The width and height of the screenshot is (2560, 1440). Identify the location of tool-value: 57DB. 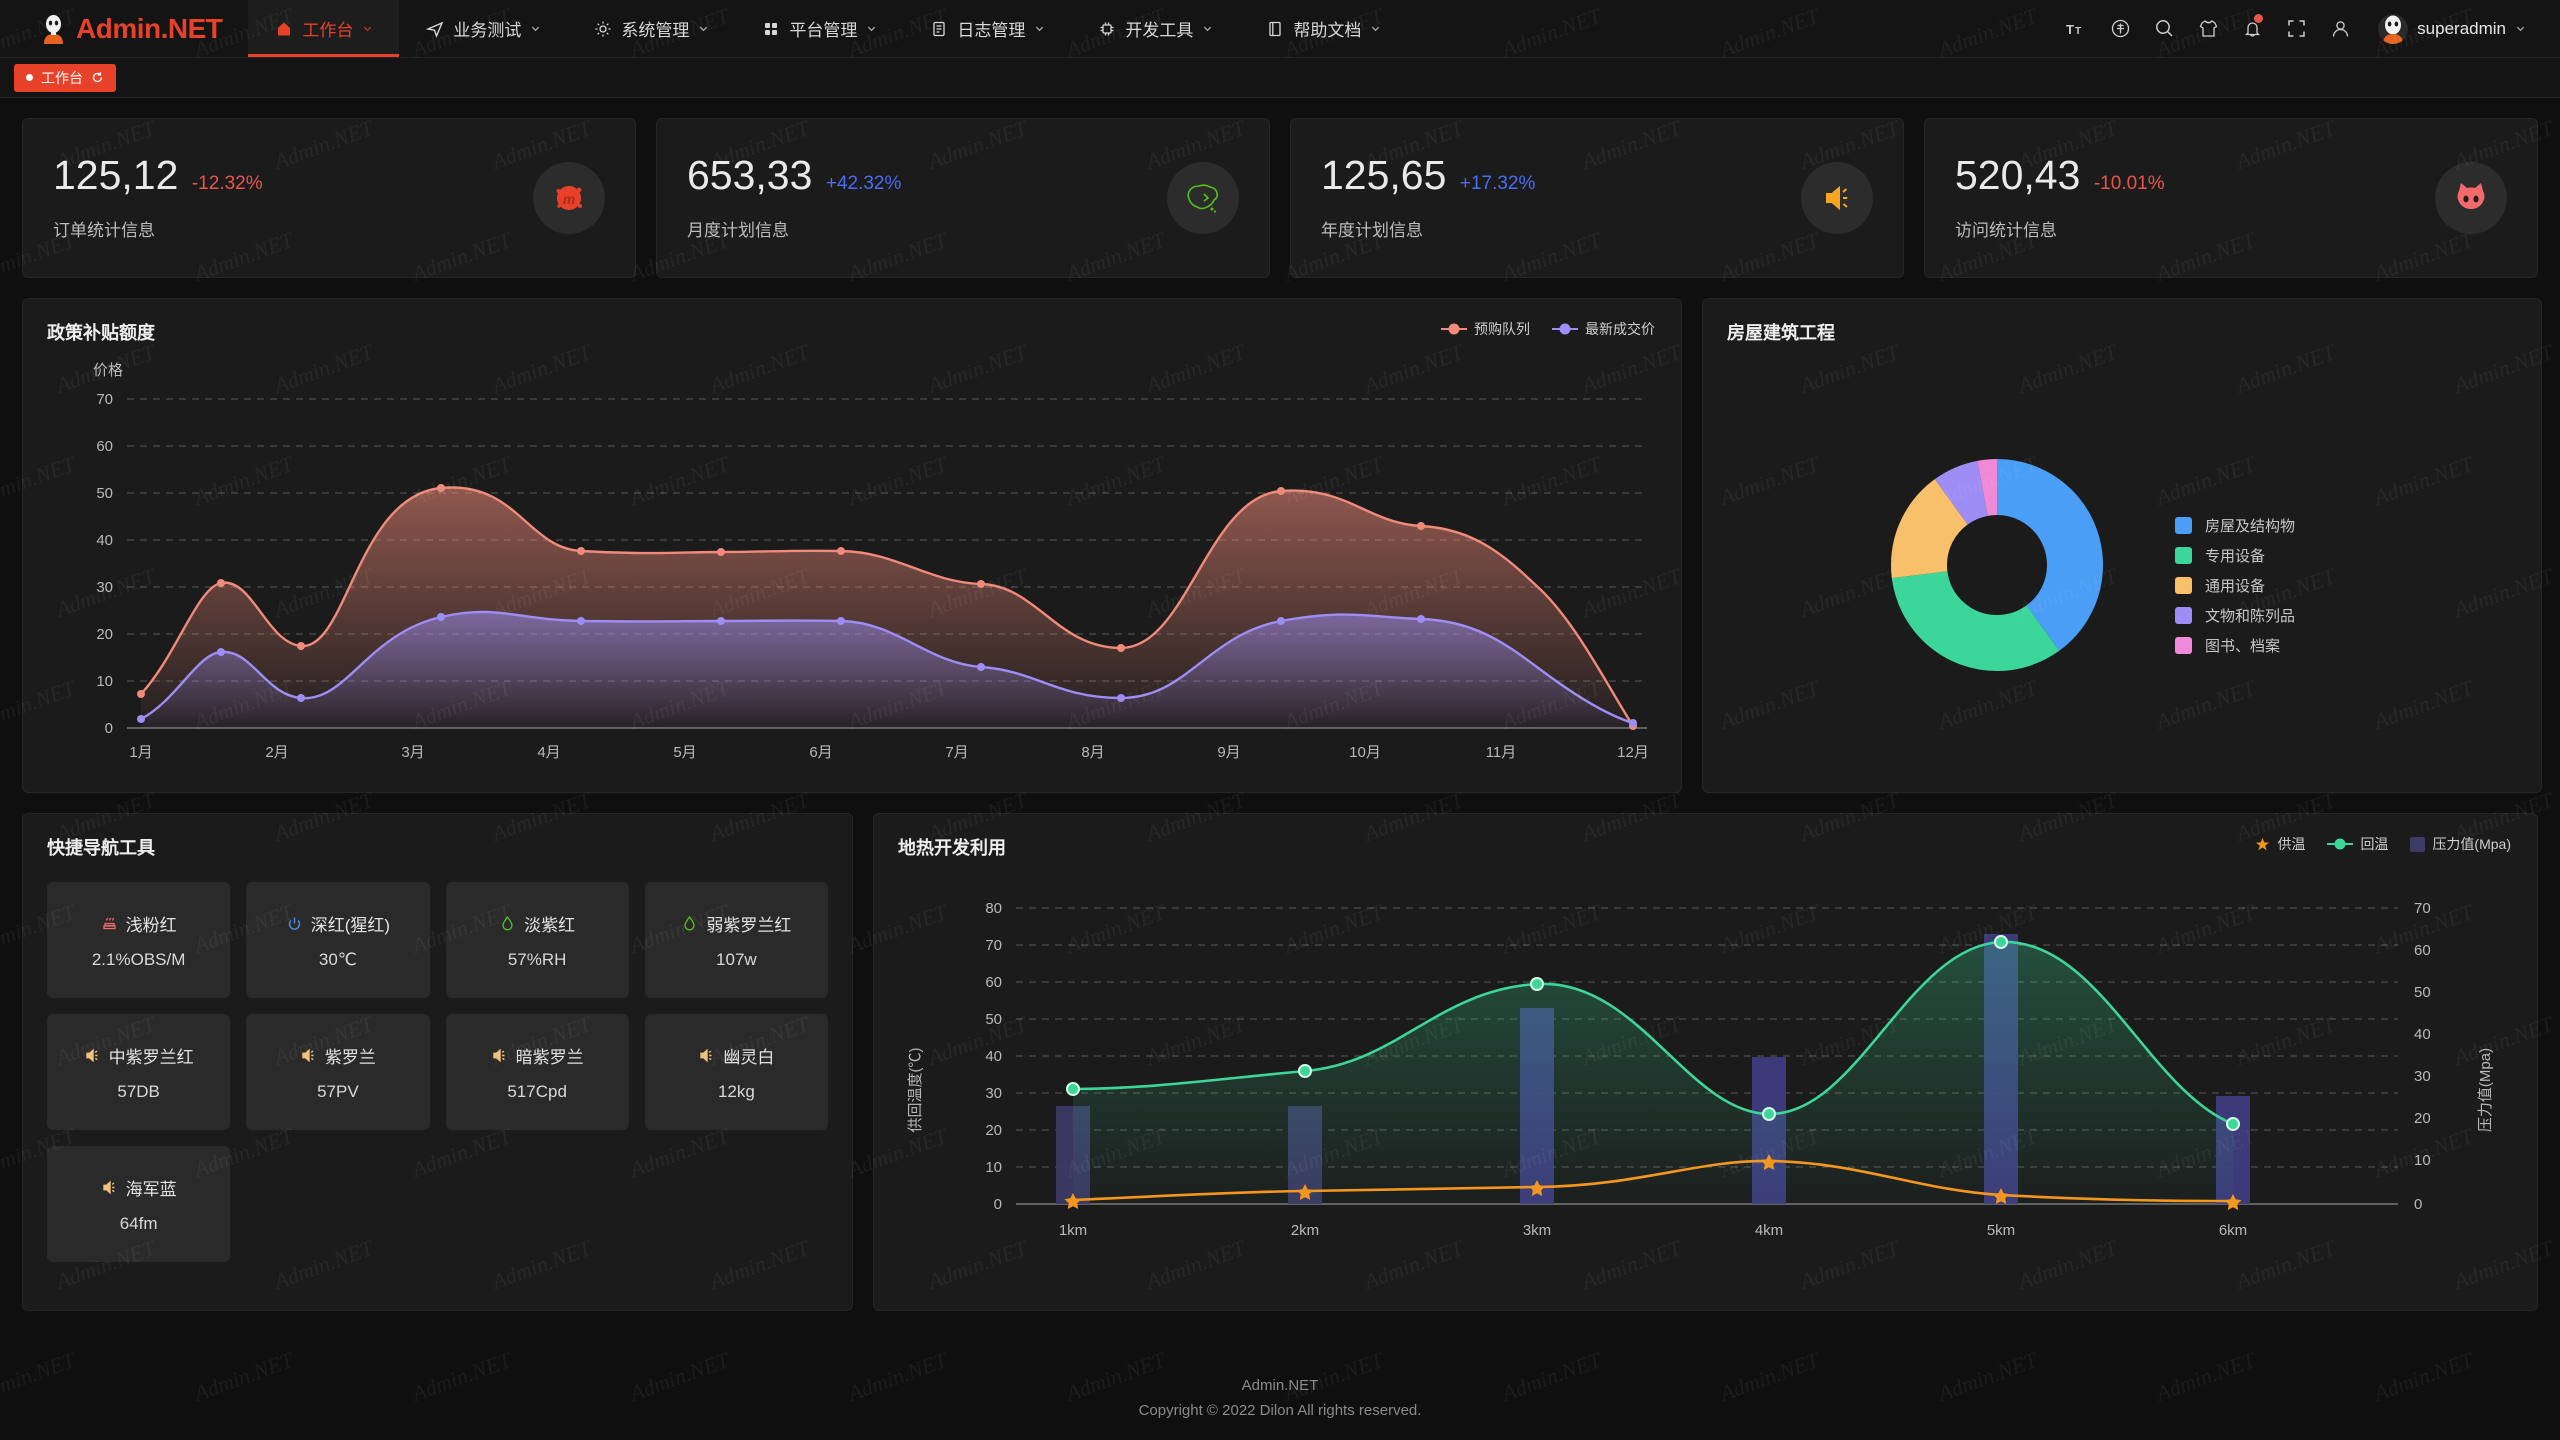
(138, 1091).